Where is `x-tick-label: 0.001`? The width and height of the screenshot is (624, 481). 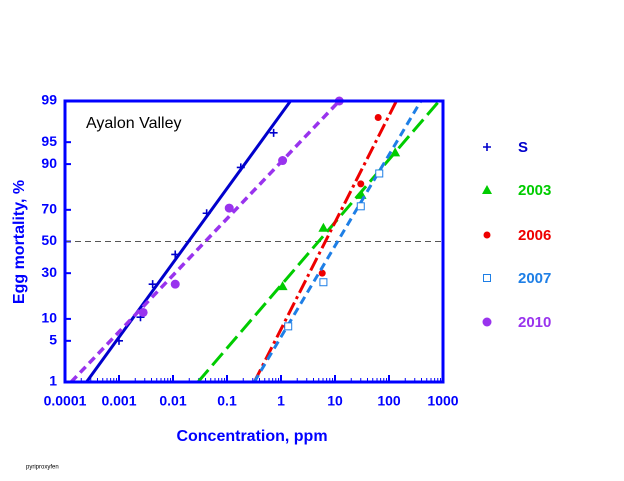
x-tick-label: 0.001 is located at coordinates (118, 401).